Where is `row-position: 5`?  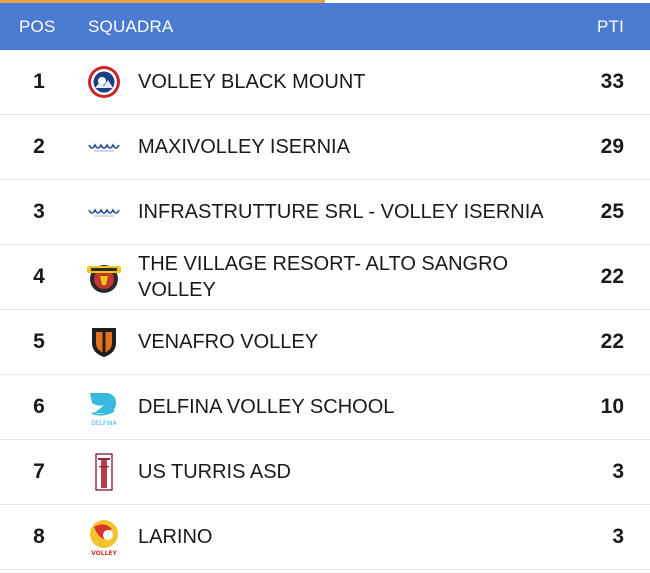 row-position: 5 is located at coordinates (39, 341).